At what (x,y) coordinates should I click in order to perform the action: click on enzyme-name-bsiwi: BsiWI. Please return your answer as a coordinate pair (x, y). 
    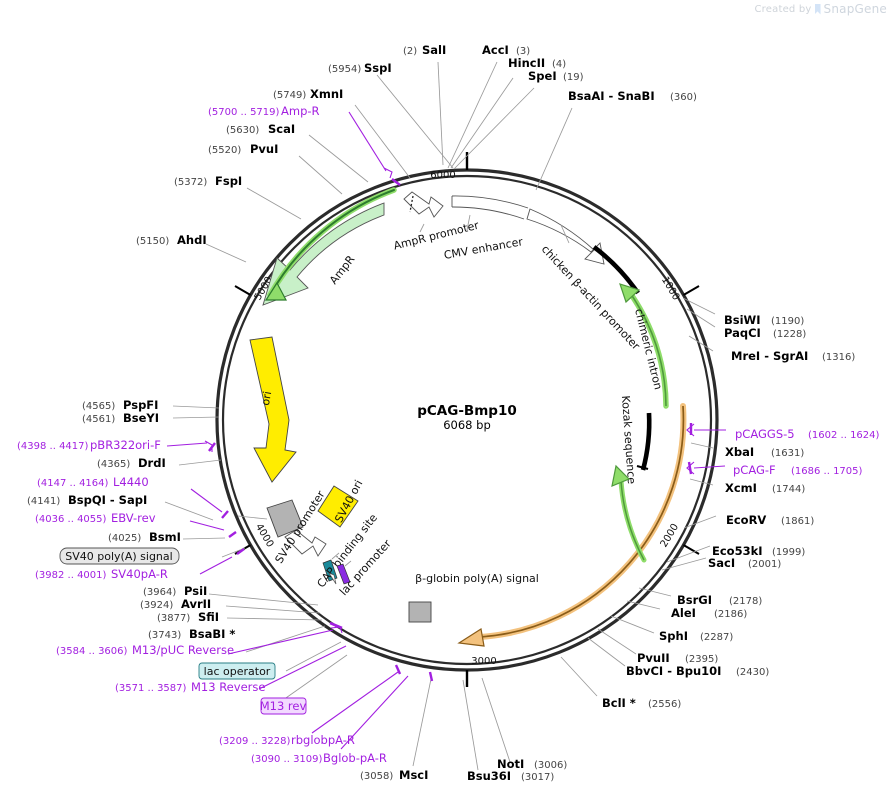
    Looking at the image, I should click on (742, 320).